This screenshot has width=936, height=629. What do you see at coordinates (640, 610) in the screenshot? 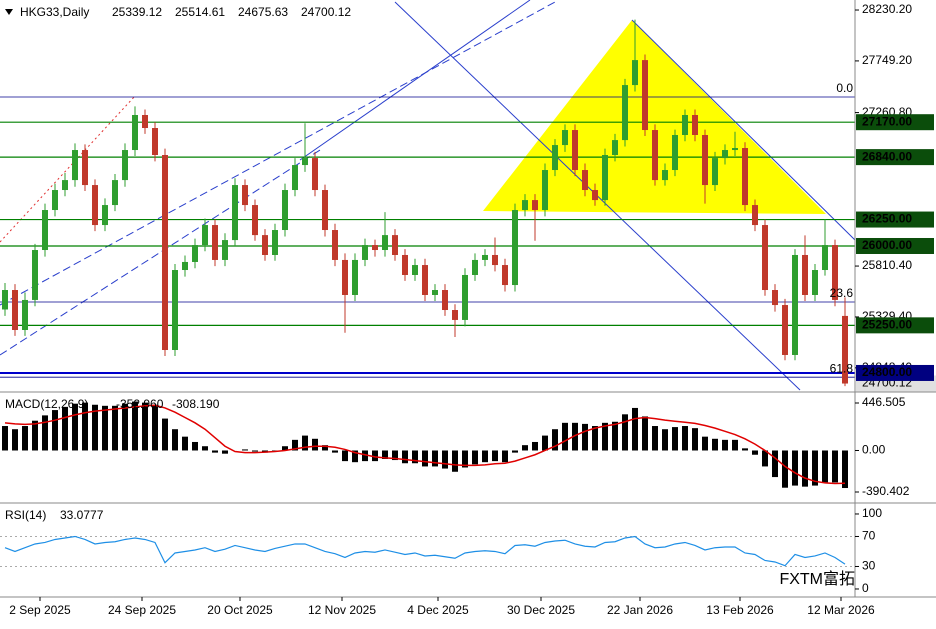
I see `x-tick-label: 22 Jan 2026` at bounding box center [640, 610].